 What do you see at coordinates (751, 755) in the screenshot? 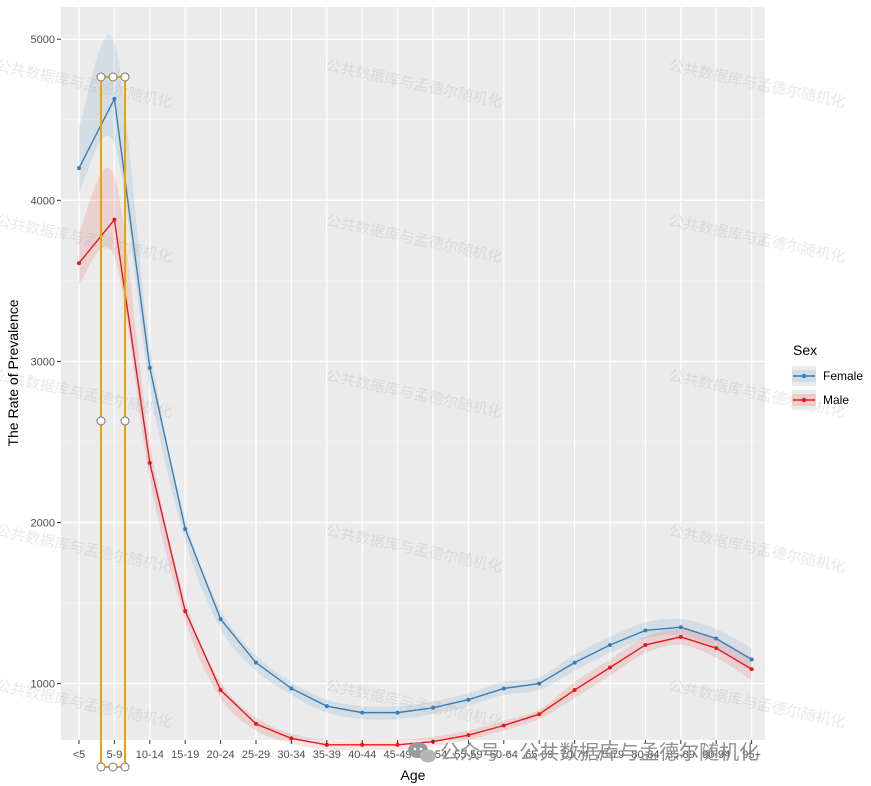
I see `x-tick-label: 95+` at bounding box center [751, 755].